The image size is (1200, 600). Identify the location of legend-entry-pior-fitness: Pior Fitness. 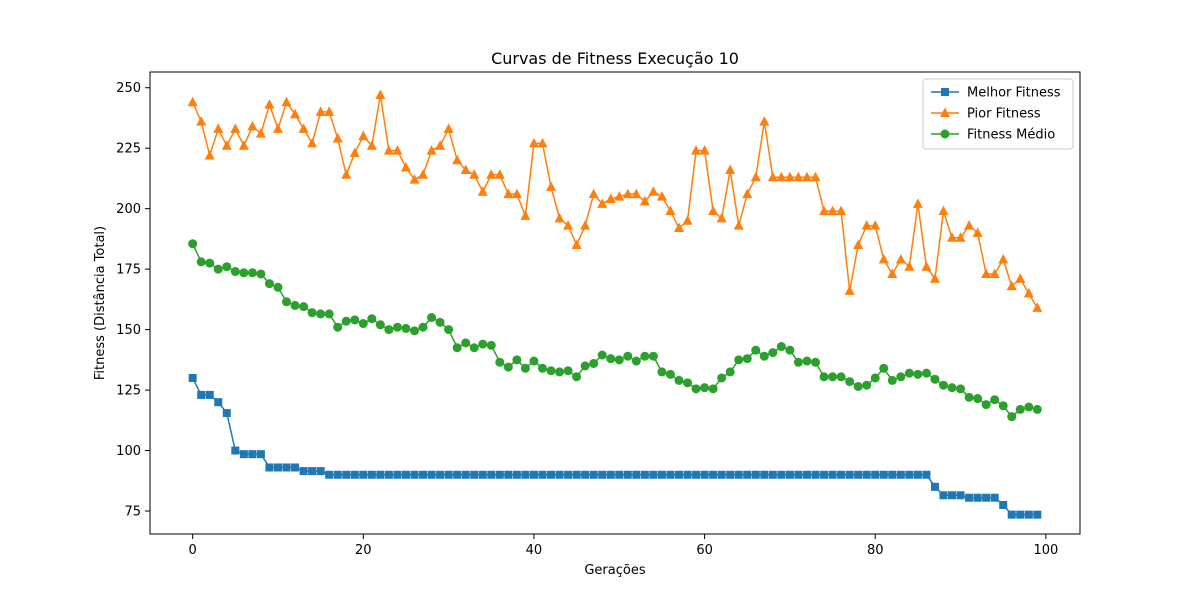
(986, 114).